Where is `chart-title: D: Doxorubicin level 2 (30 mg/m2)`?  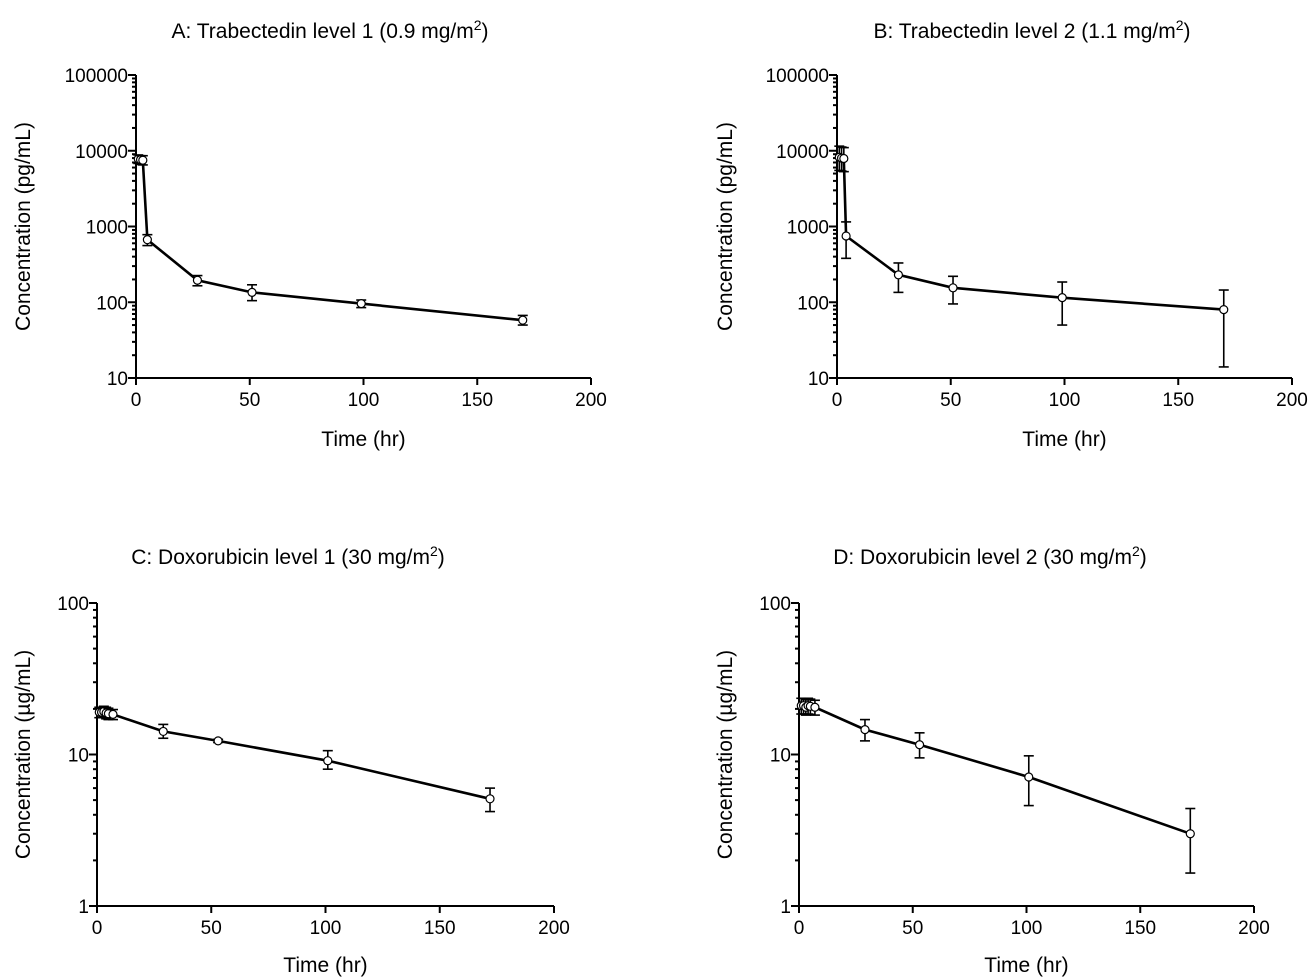
chart-title: D: Doxorubicin level 2 (30 mg/m2) is located at coordinates (990, 556).